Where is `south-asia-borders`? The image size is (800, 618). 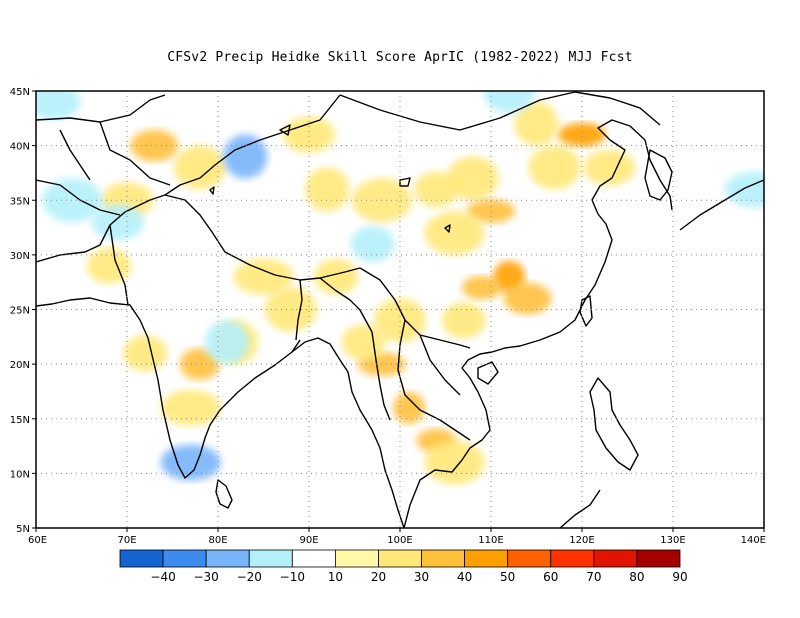 south-asia-borders is located at coordinates (204, 267).